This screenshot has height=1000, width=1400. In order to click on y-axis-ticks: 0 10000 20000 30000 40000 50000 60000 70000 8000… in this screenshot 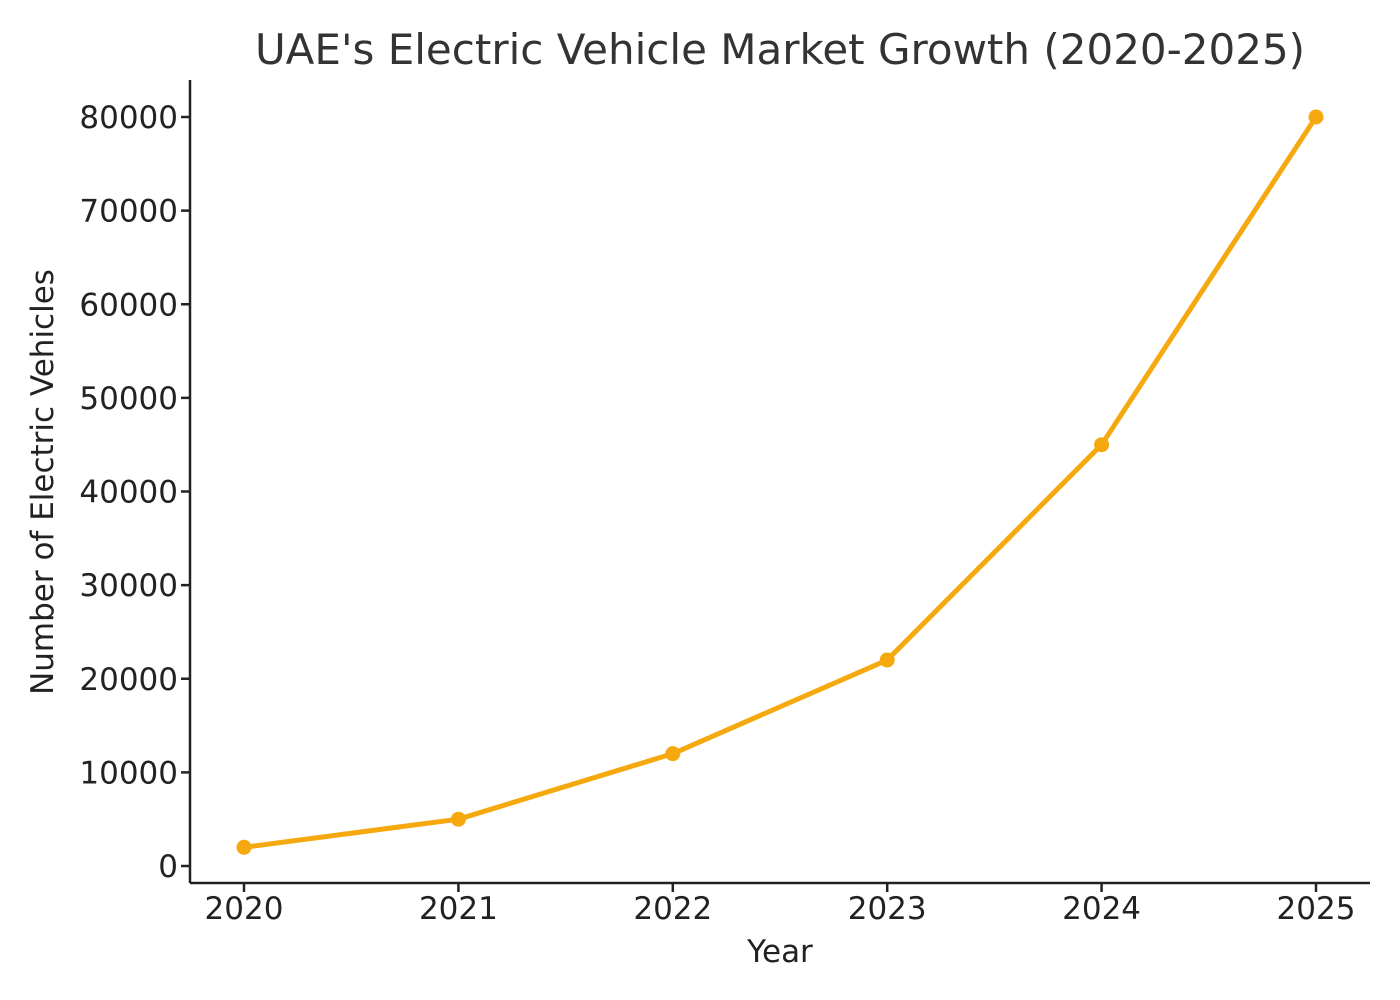, I will do `click(134, 492)`.